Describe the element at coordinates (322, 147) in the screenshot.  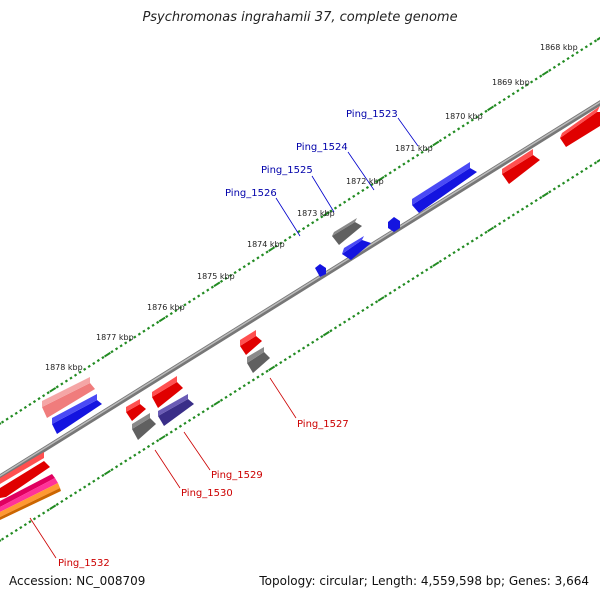
I see `gene-label-ping-1524: Ping_1524` at that location.